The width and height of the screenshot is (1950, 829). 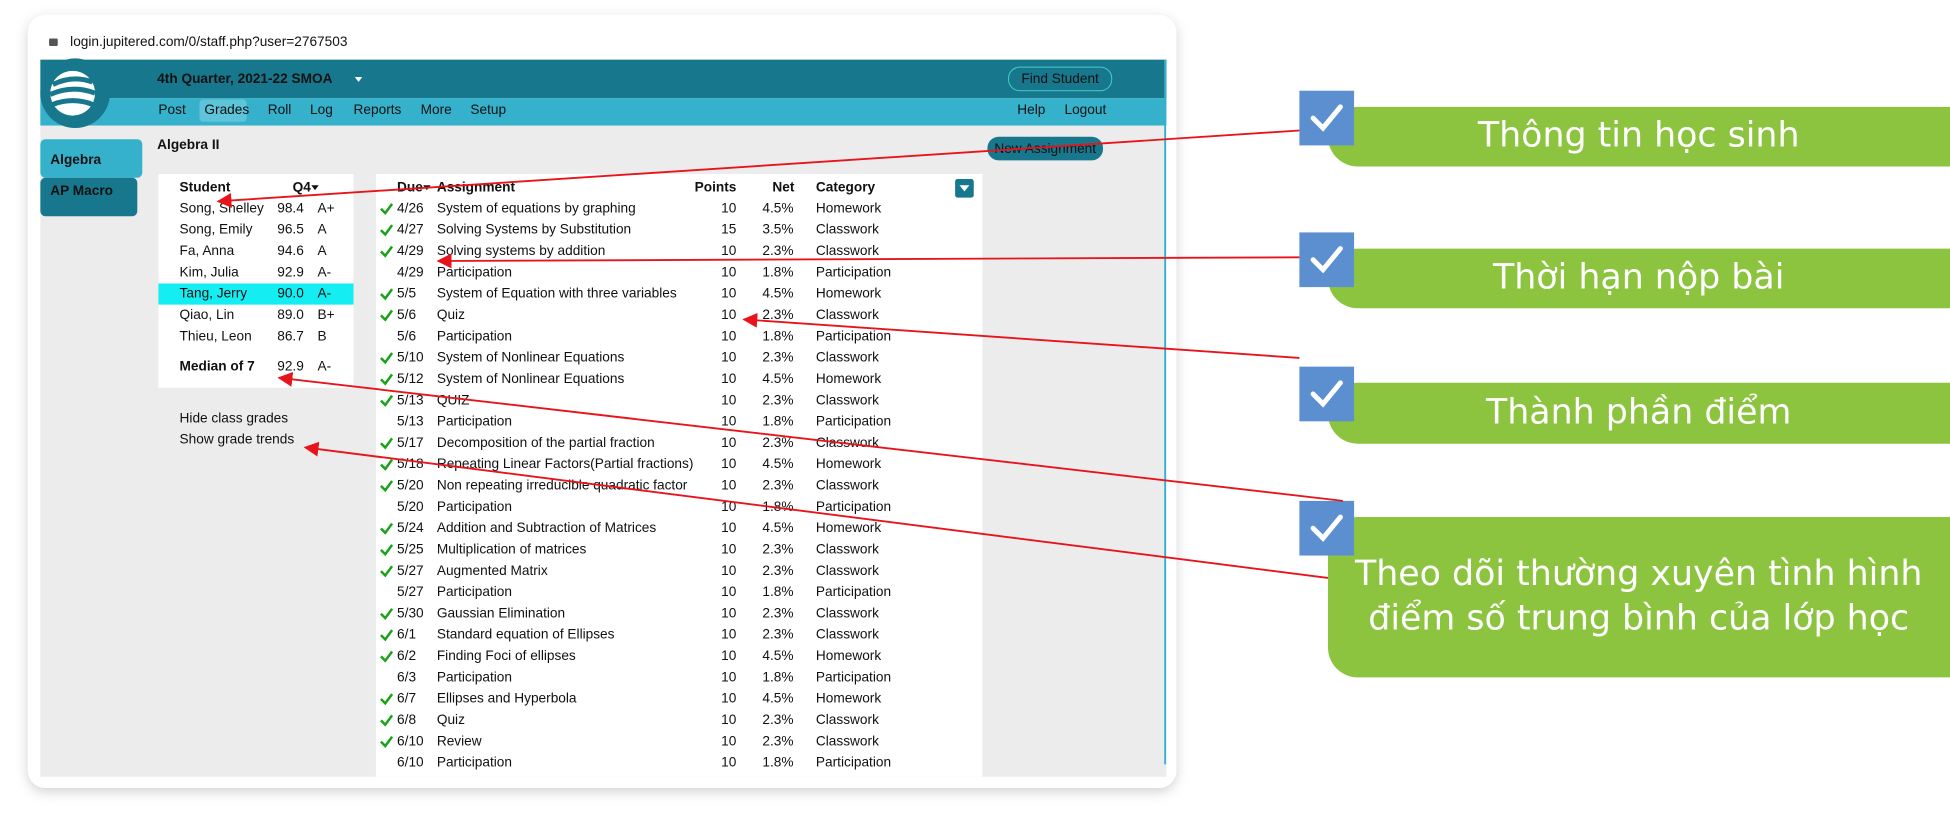 I want to click on student-cell: Qiao, Lin, so click(x=207, y=314).